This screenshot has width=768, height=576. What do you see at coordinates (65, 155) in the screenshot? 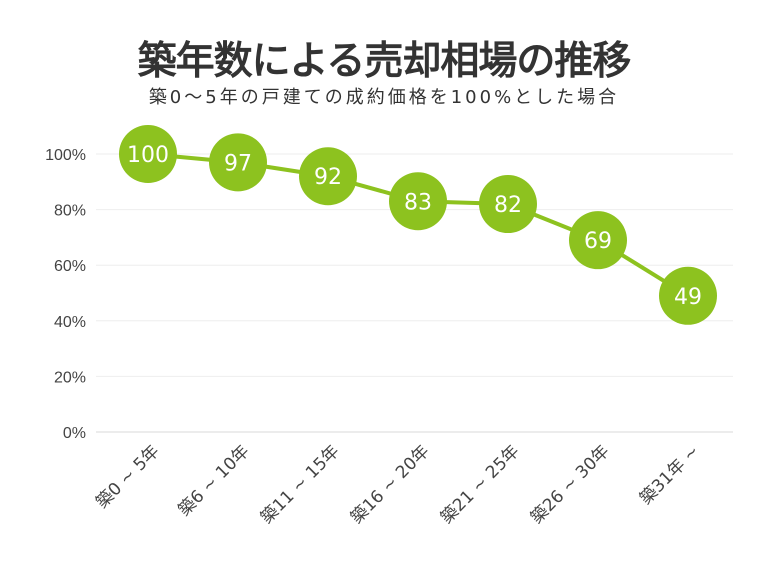
I see `y-tick-label: 100%` at bounding box center [65, 155].